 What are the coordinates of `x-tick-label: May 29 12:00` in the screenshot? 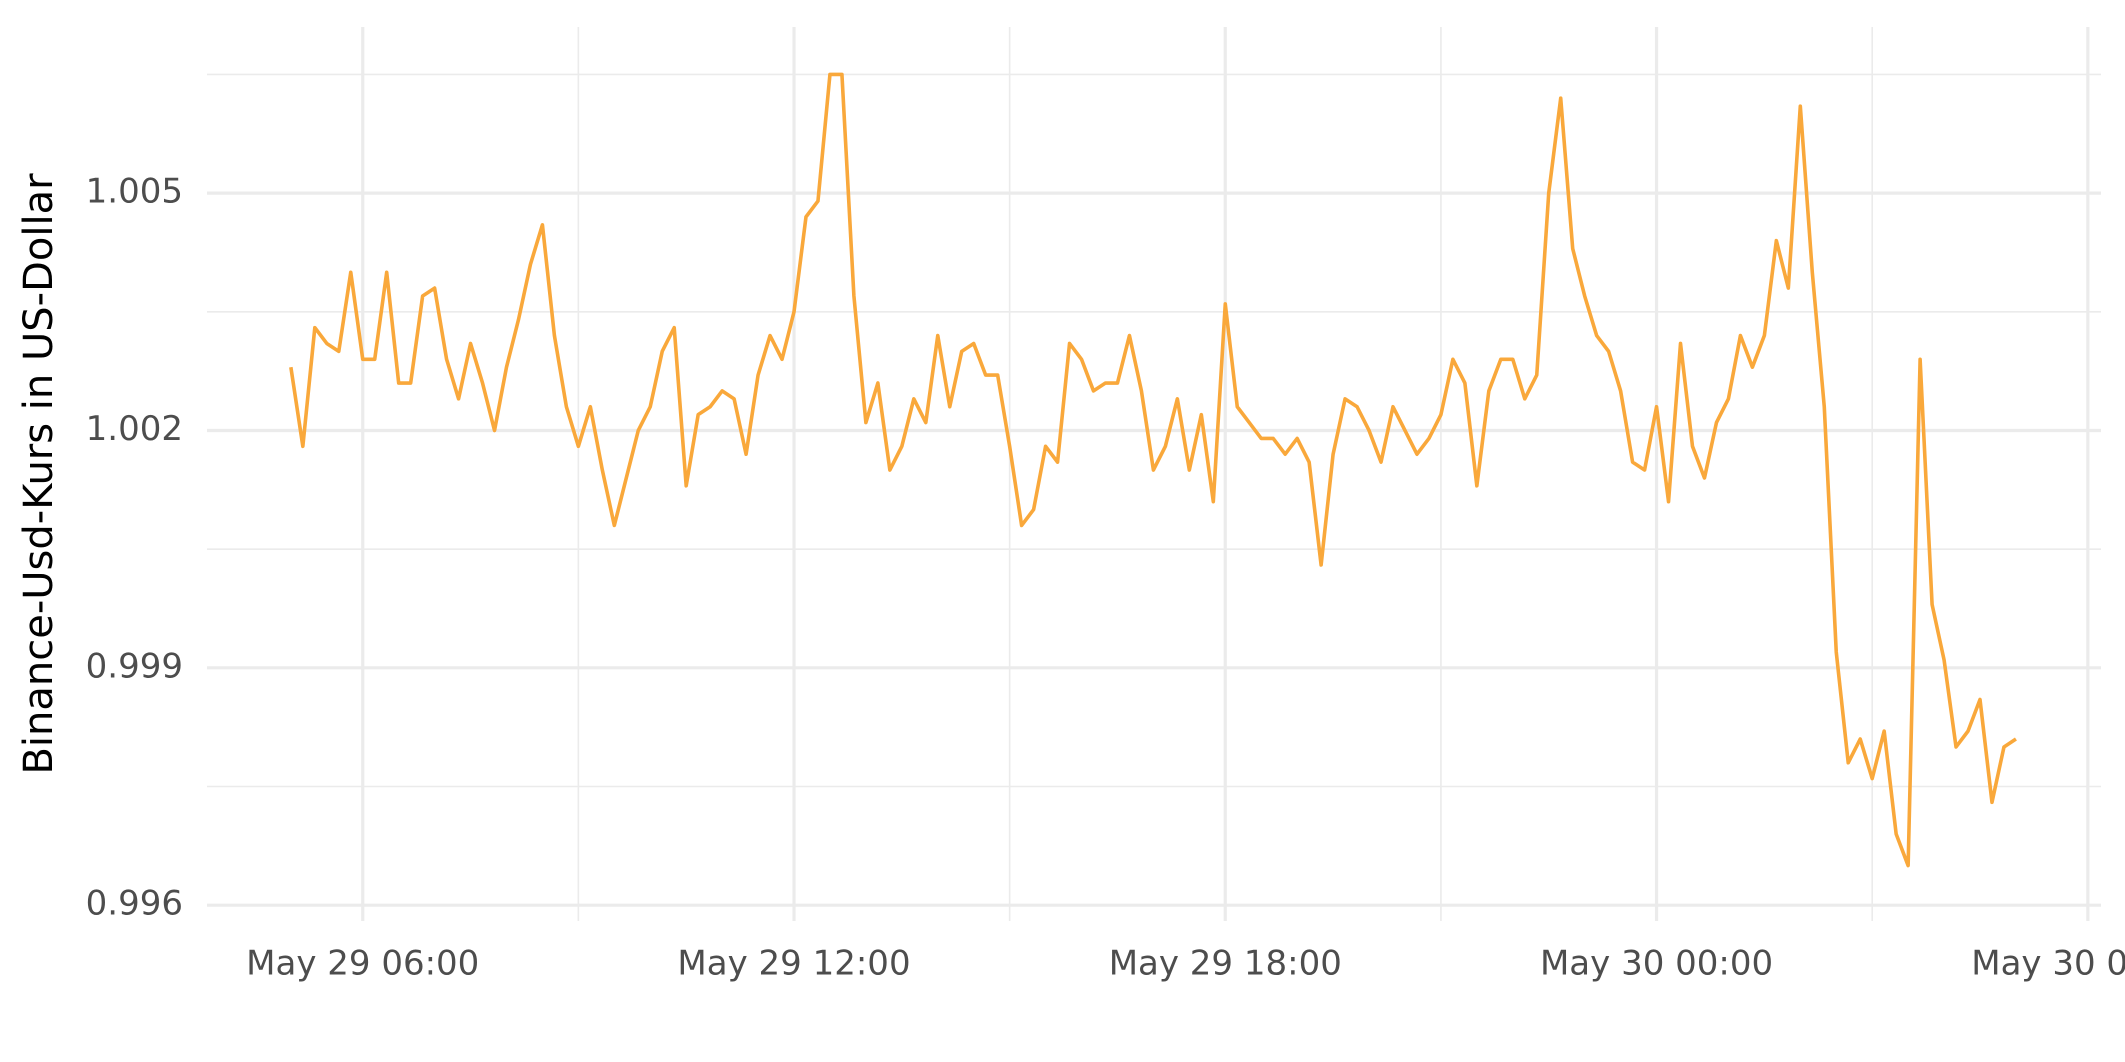 It's located at (793, 964).